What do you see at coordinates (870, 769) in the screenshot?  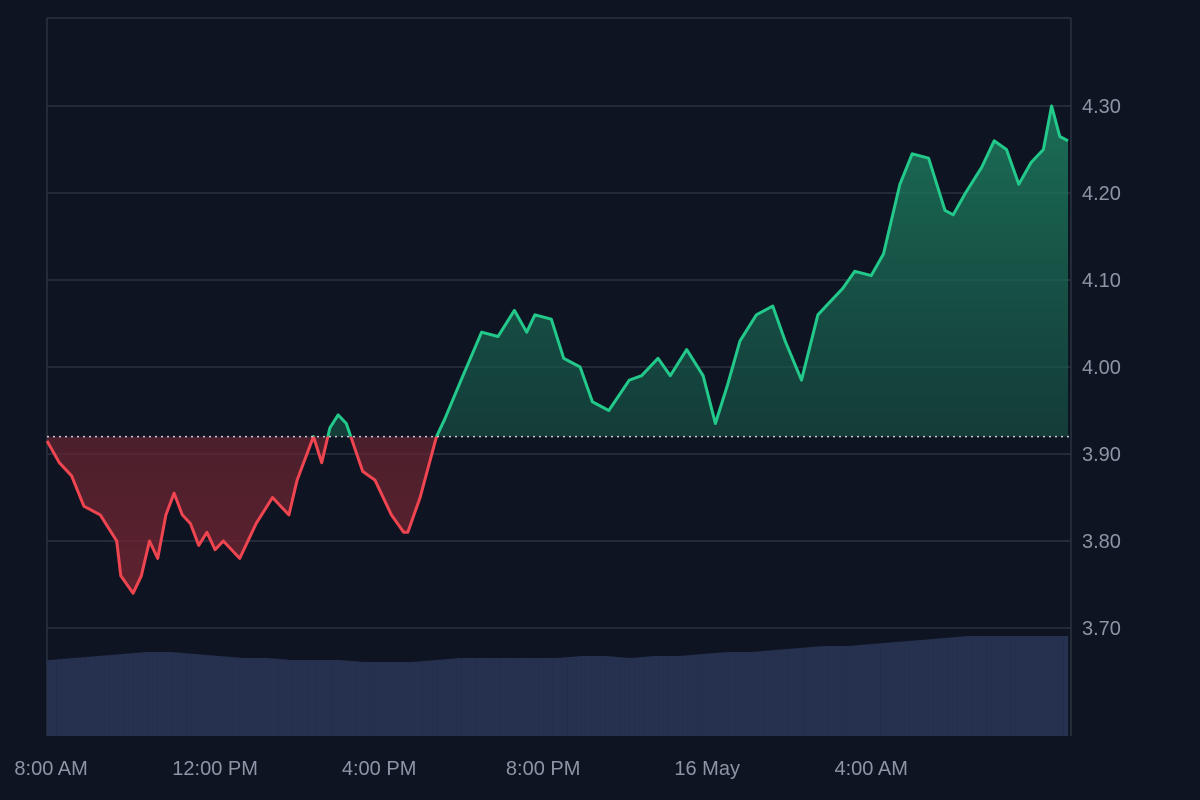 I see `x-tick-label: 4:00 AM` at bounding box center [870, 769].